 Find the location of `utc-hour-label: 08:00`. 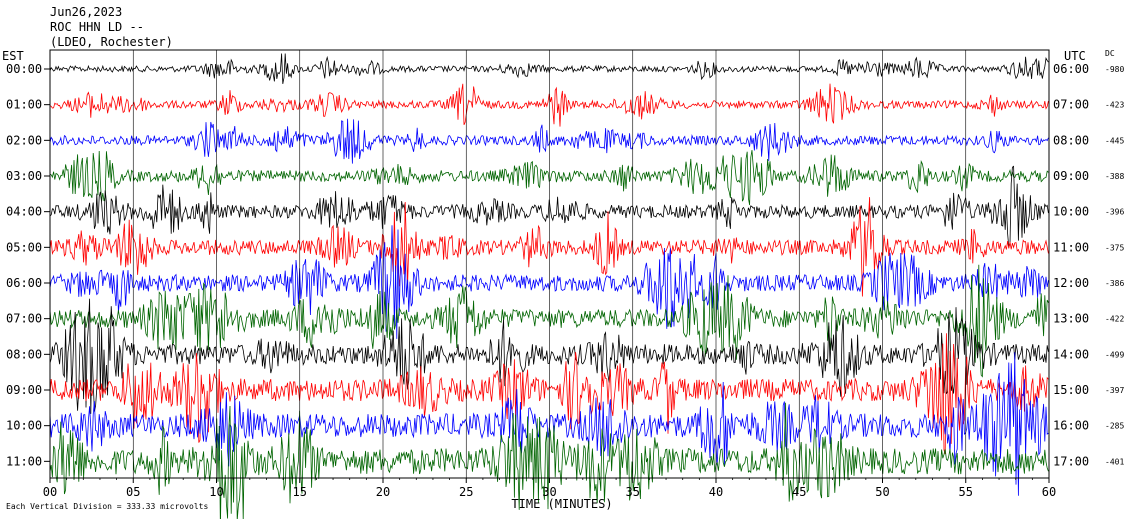

utc-hour-label: 08:00 is located at coordinates (1071, 140).